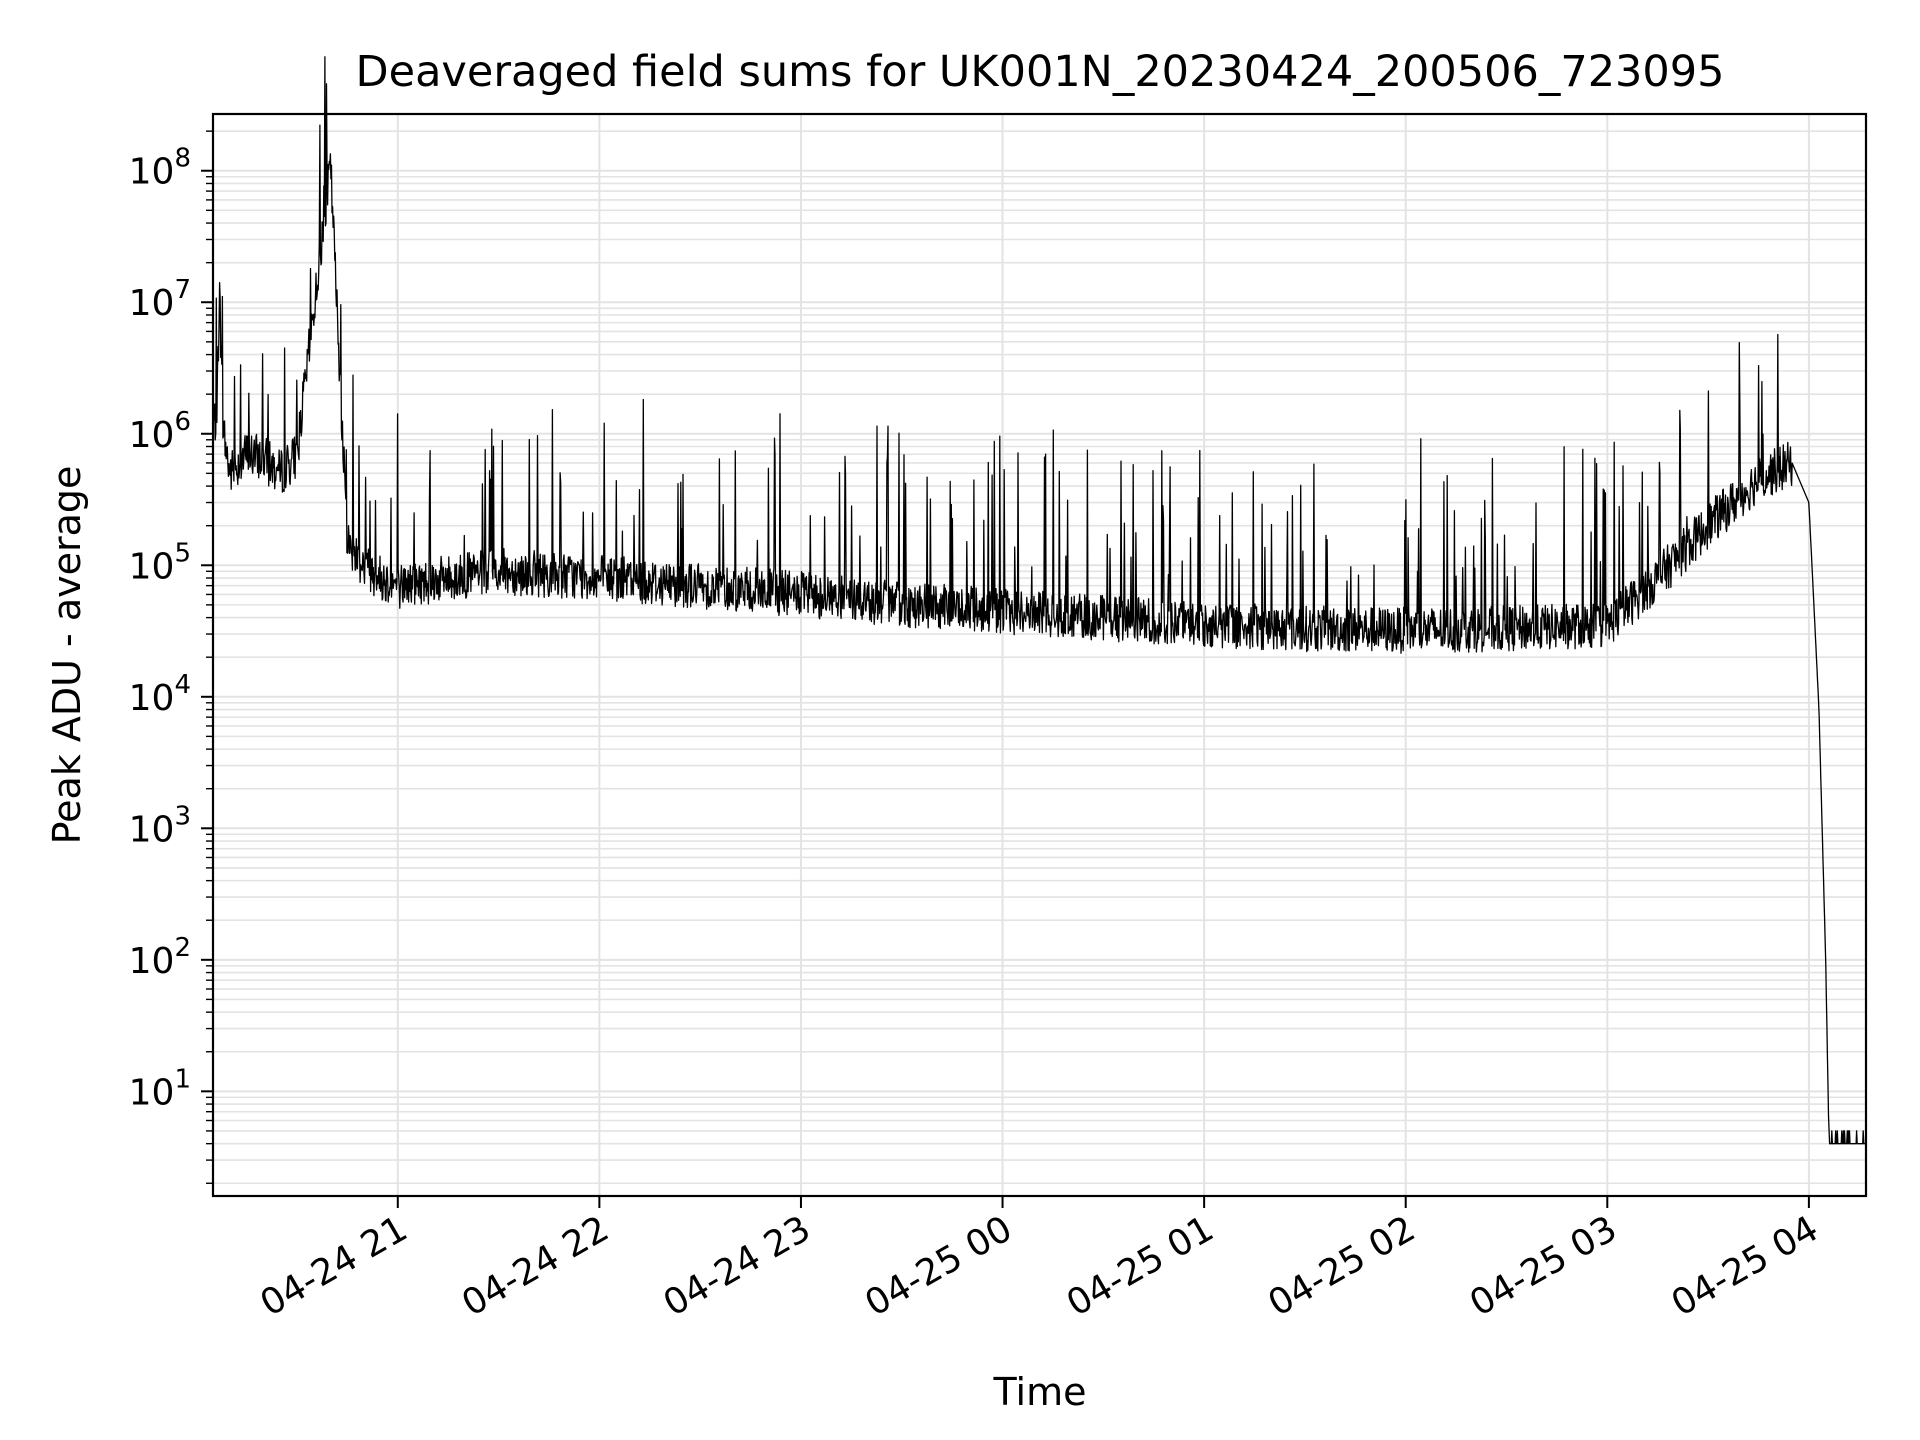 The height and width of the screenshot is (1440, 1920). Describe the element at coordinates (67, 655) in the screenshot. I see `y-axis-label: Peak ADU - average` at that location.